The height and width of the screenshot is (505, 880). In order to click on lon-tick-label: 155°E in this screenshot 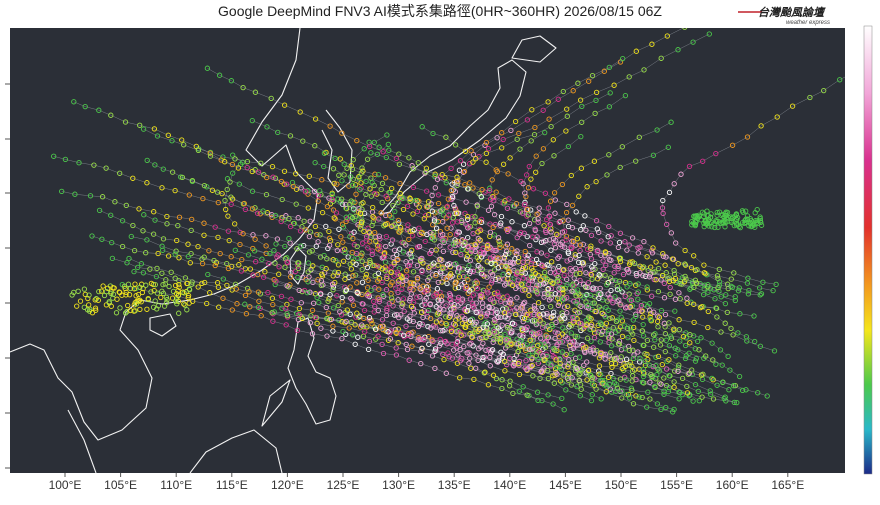, I will do `click(676, 485)`.